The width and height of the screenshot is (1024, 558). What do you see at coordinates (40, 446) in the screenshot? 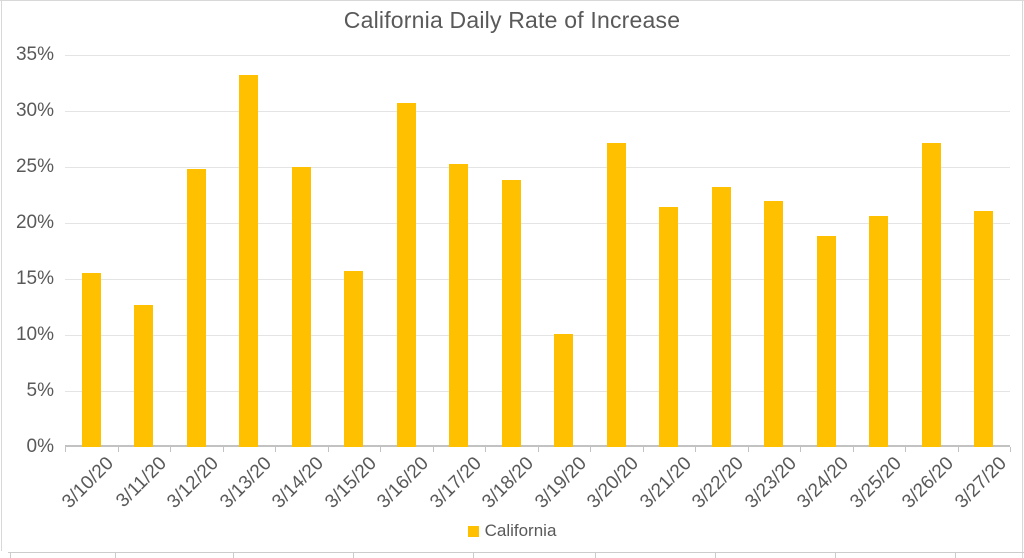
I see `y-tick-label: 0%` at bounding box center [40, 446].